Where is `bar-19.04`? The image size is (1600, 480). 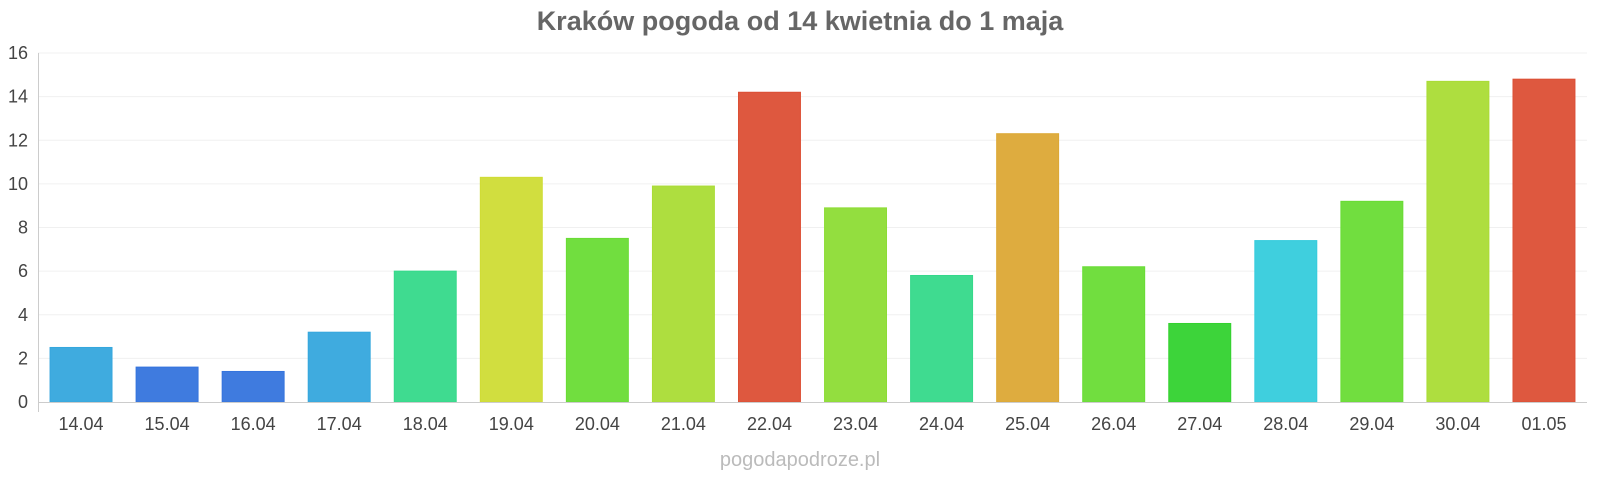
bar-19.04 is located at coordinates (511, 289).